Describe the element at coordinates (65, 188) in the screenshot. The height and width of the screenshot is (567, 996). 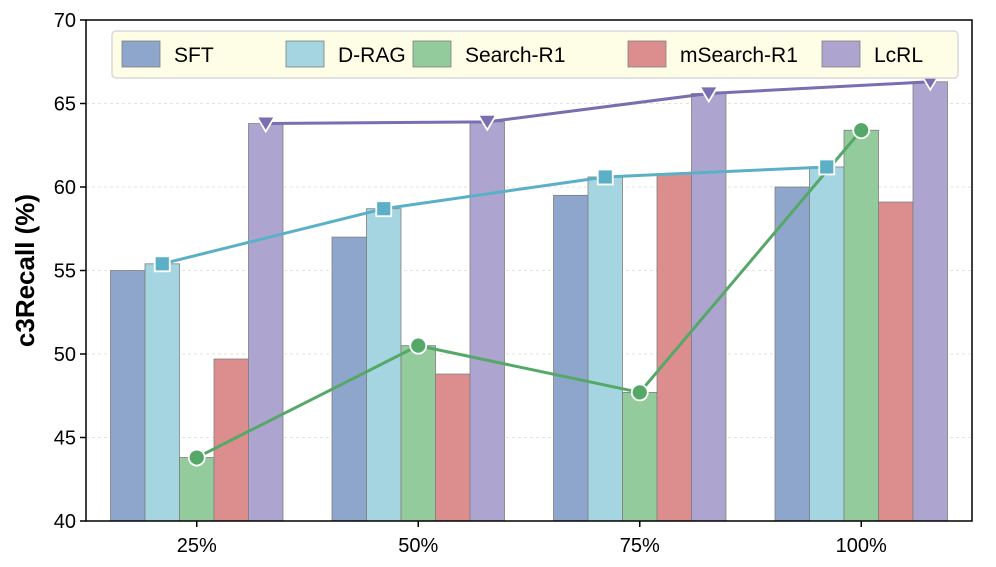
I see `y-tick-label: 60` at that location.